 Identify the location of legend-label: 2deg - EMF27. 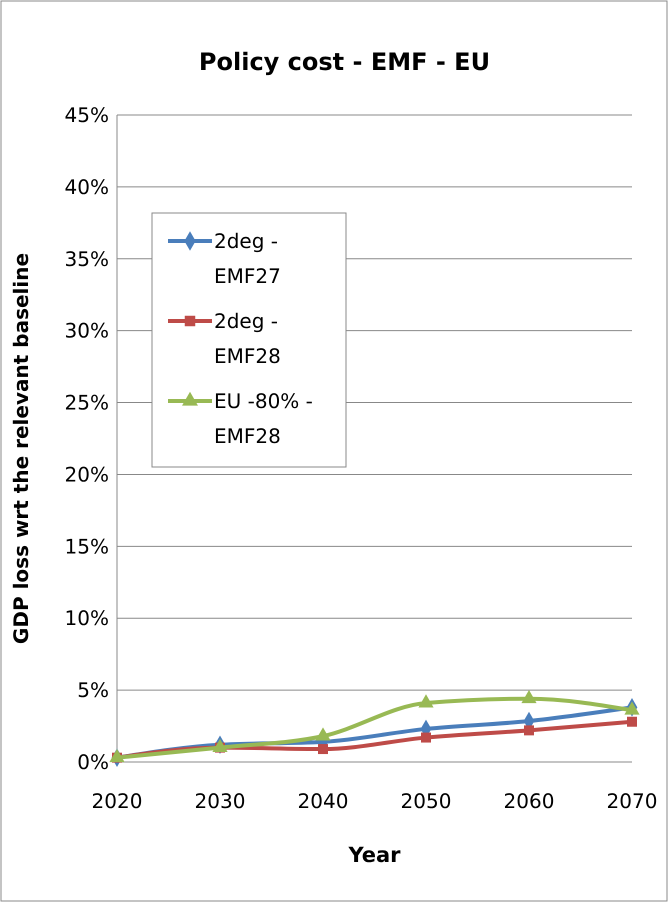
(247, 258).